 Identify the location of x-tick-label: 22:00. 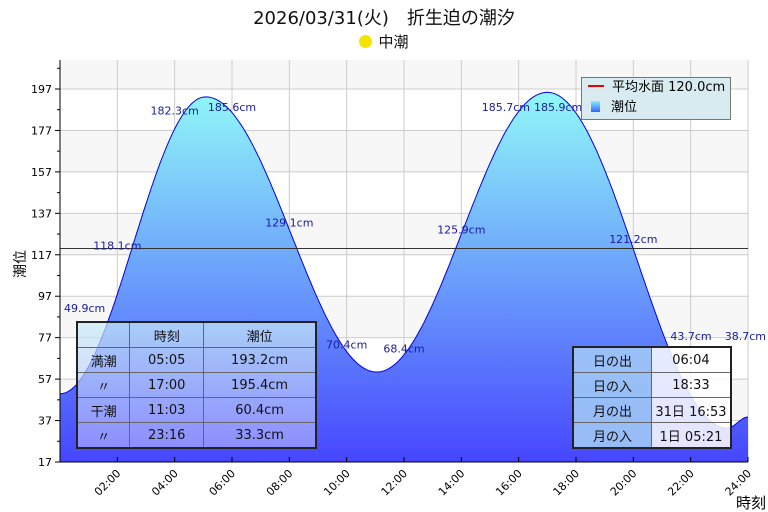
(681, 483).